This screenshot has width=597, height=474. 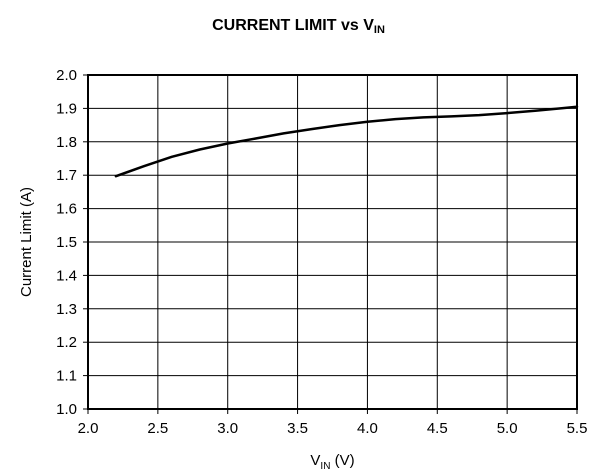 What do you see at coordinates (507, 428) in the screenshot?
I see `x-tick-label: 5.0` at bounding box center [507, 428].